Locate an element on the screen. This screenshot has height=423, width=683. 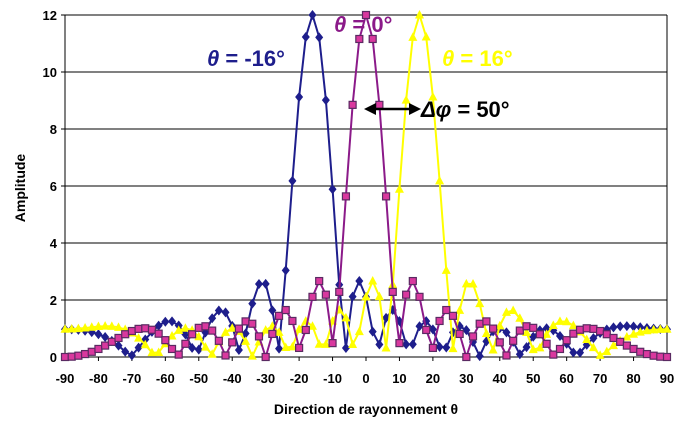
x-axis-title: Direction de rayonnement θ is located at coordinates (366, 409).